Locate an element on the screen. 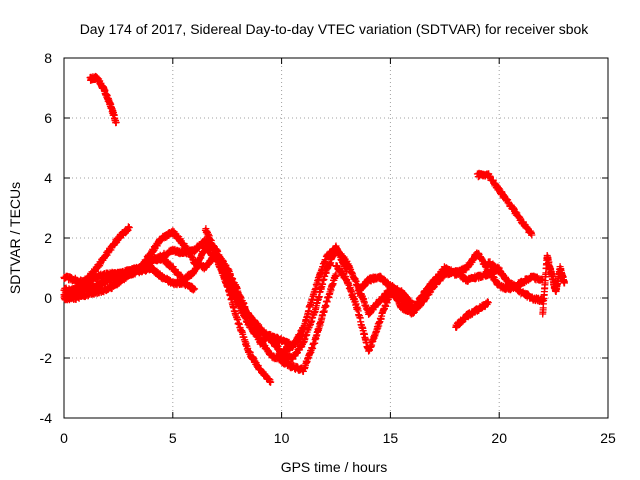 The width and height of the screenshot is (640, 480). x-tick-label: 25 is located at coordinates (608, 438).